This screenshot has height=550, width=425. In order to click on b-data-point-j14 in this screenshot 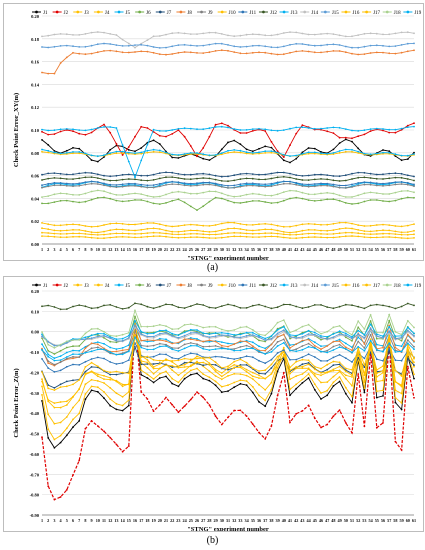, I will do `click(184, 337)`.